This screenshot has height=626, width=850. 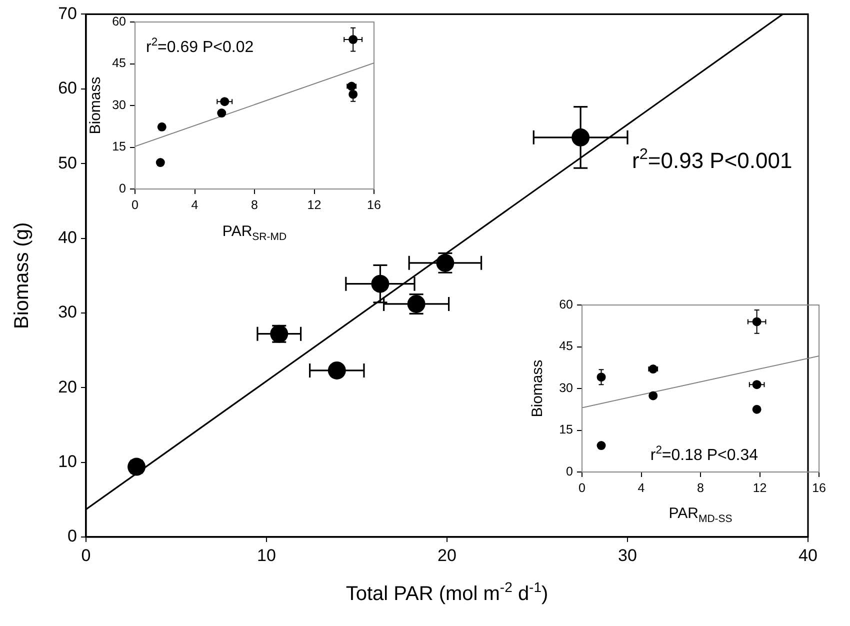 I want to click on x-tick-label: 20, so click(x=447, y=555).